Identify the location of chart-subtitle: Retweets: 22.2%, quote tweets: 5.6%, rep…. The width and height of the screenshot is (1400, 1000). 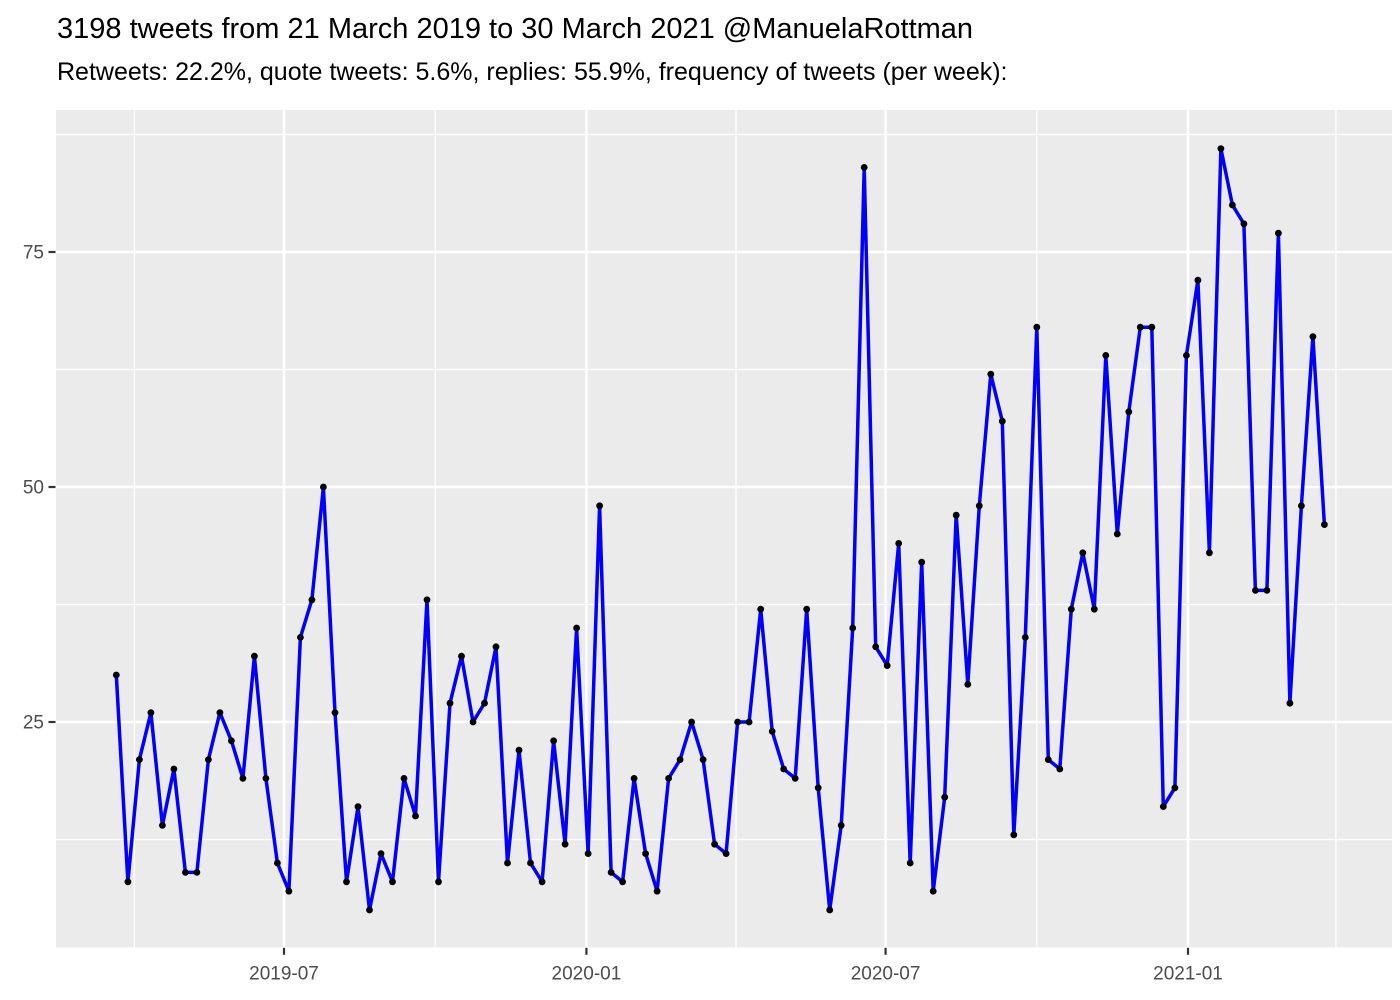
(532, 72).